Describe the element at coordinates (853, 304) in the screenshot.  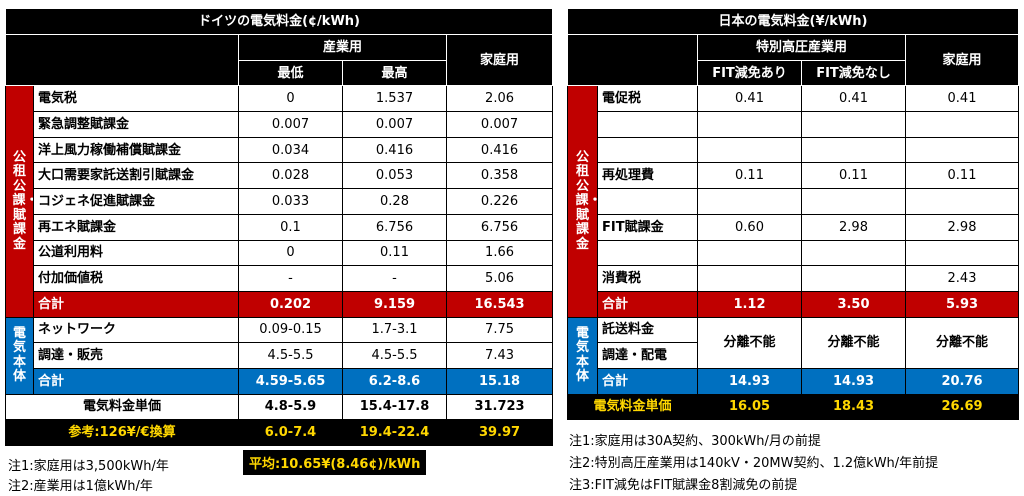
I see `tax-total-without-fit: 3.50` at that location.